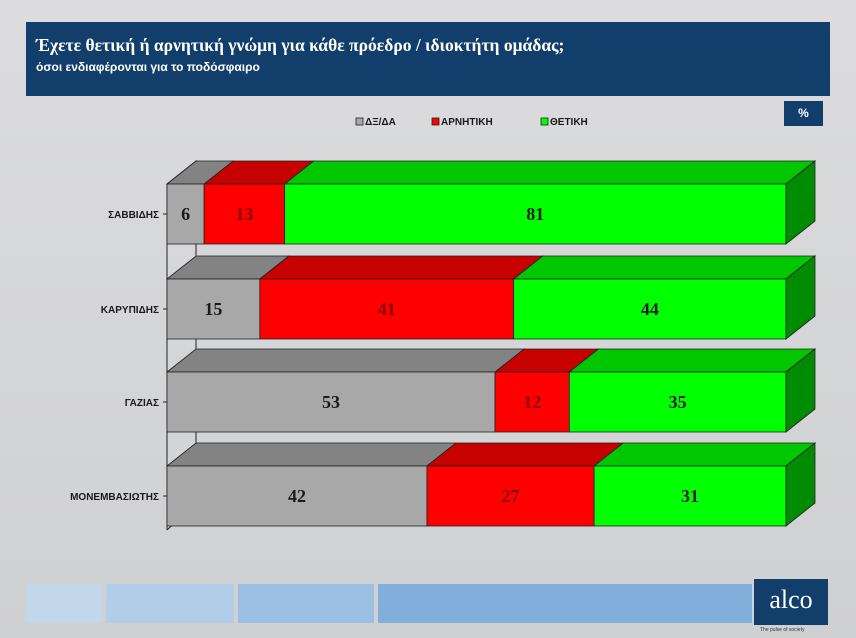  Describe the element at coordinates (148, 67) in the screenshot. I see `chart-subtitle: όσοι ενδιαφέρονται για το ποδόσφαιρο` at that location.